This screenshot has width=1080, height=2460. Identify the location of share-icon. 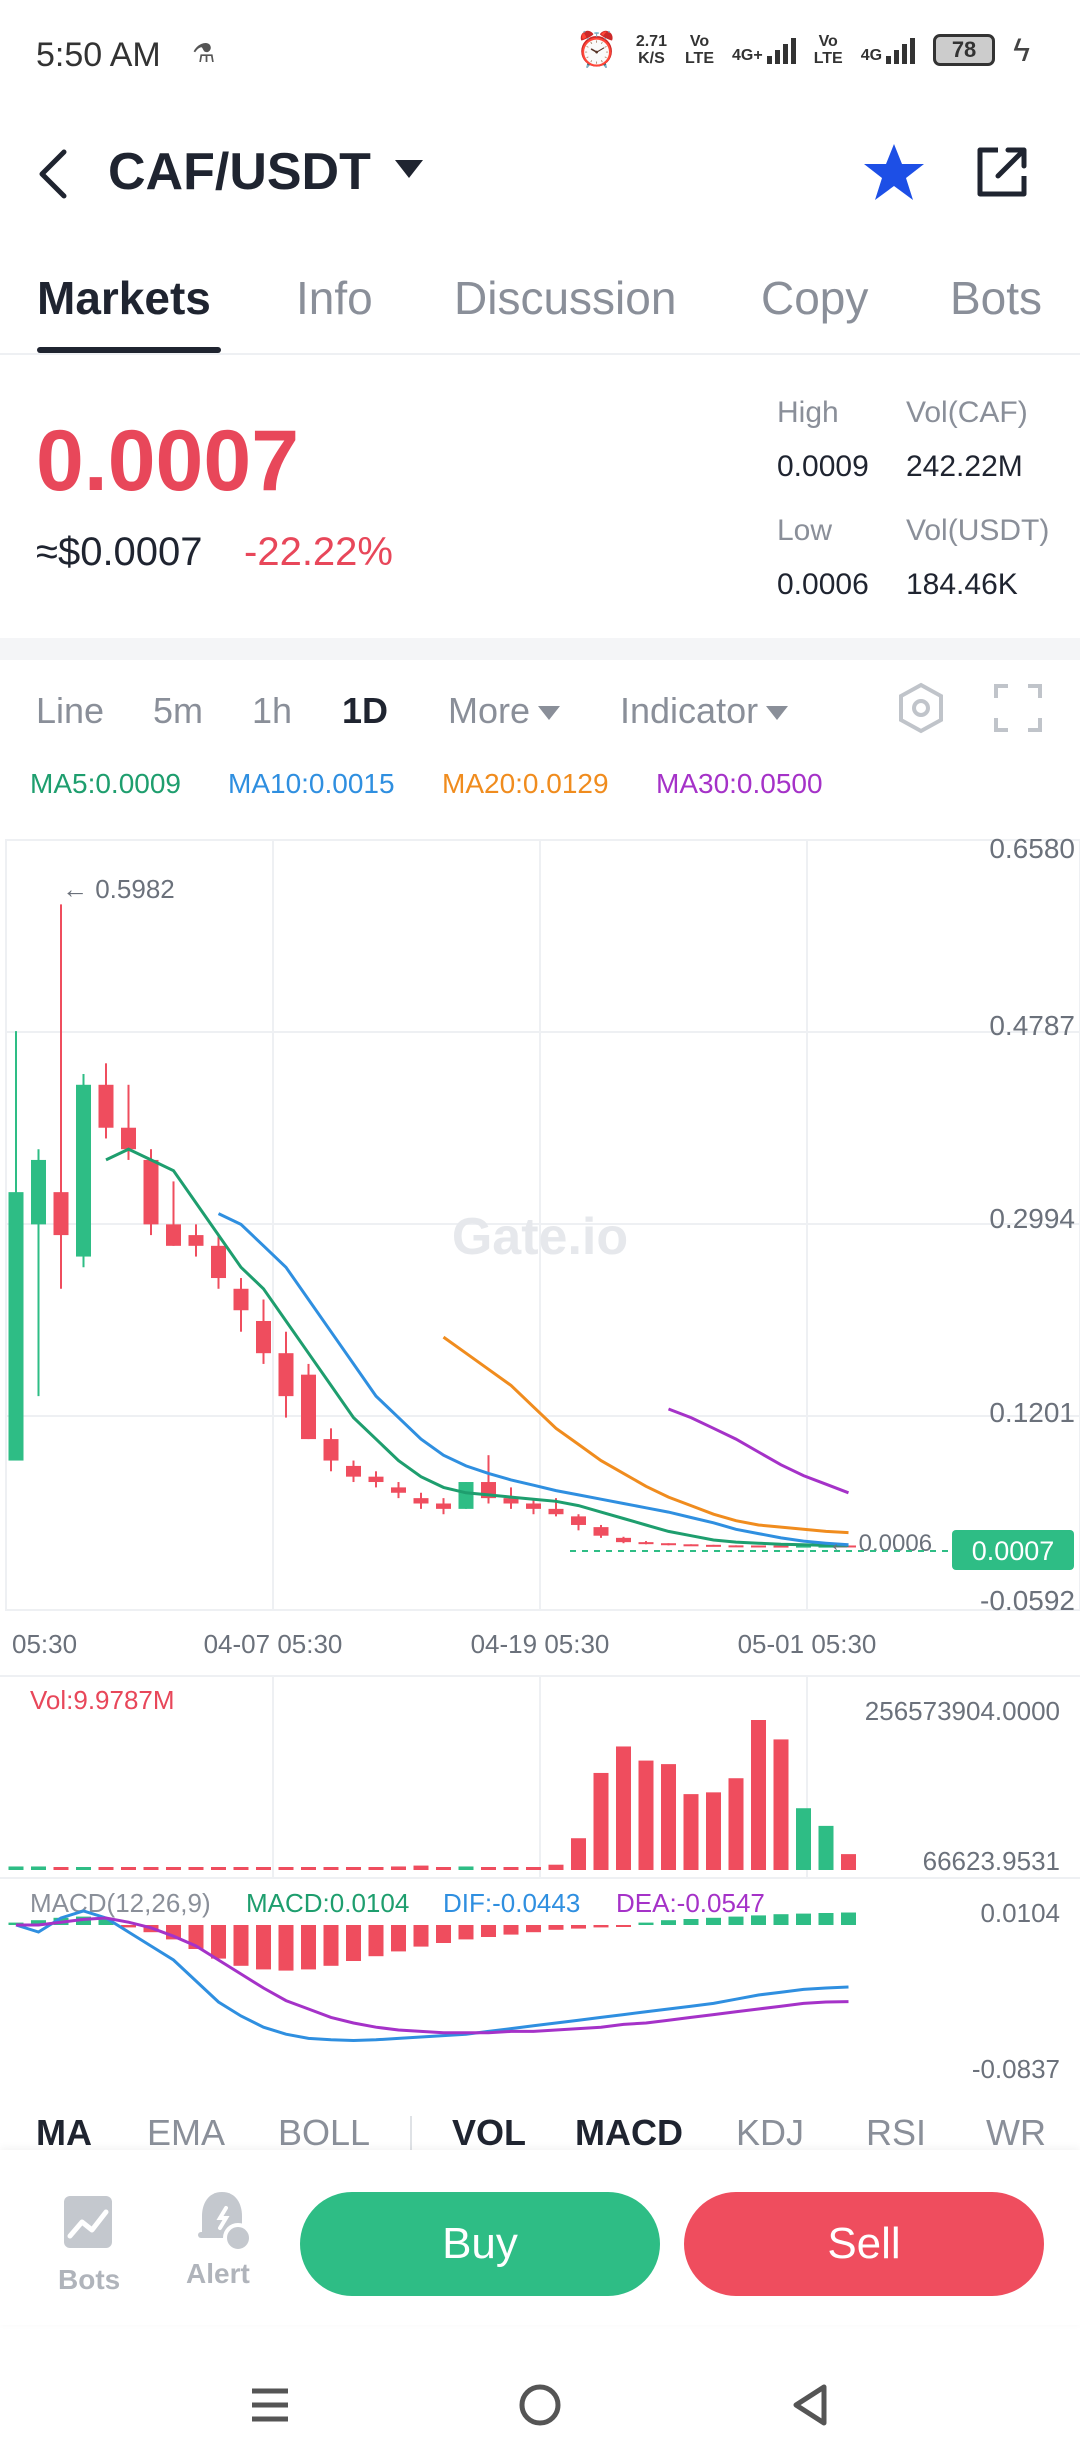
(1002, 172).